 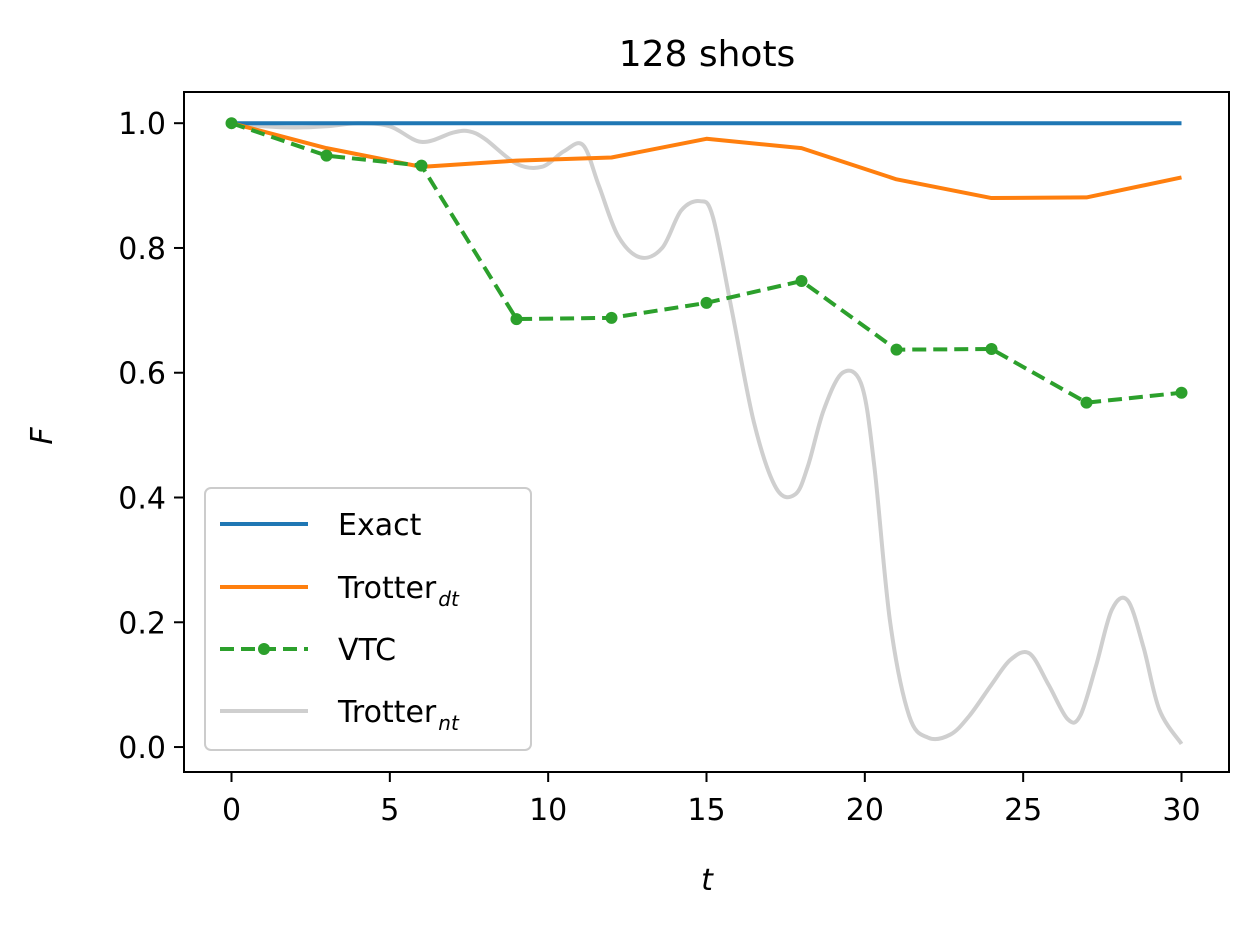 What do you see at coordinates (367, 650) in the screenshot?
I see `legend-label: VTC` at bounding box center [367, 650].